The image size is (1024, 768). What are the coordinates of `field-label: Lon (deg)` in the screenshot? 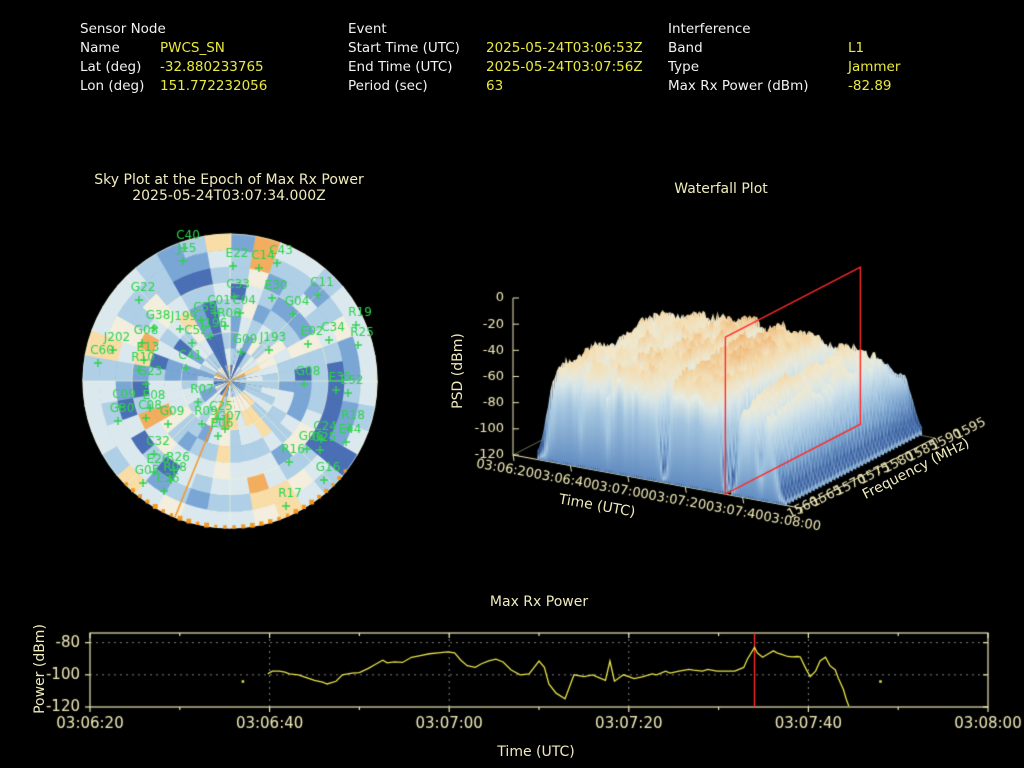 It's located at (112, 86).